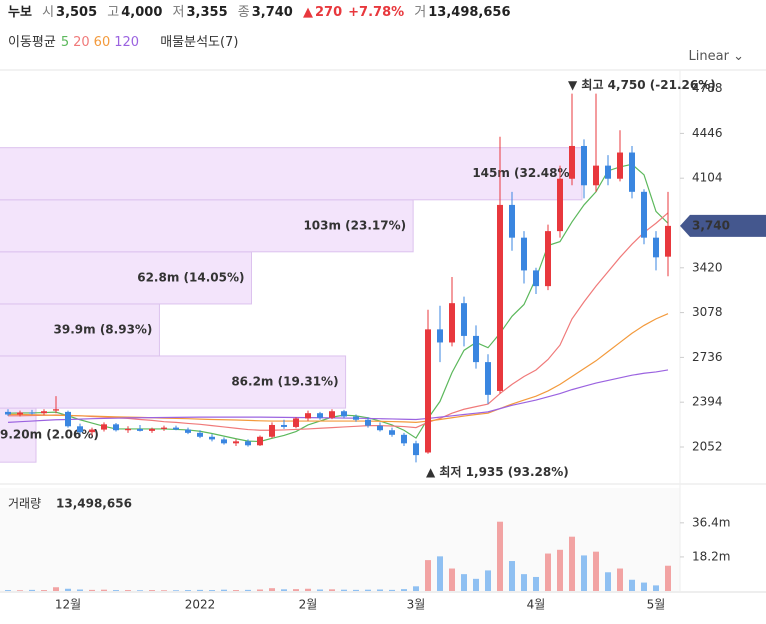 This screenshot has width=766, height=624. I want to click on y-tick-label: 2736, so click(707, 357).